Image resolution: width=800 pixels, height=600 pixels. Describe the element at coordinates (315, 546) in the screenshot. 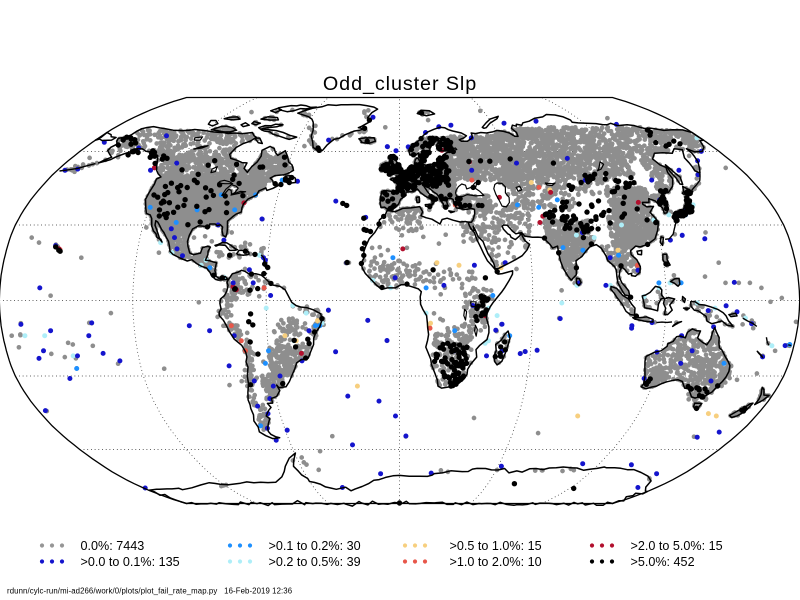

I see `svg-text: >0.1 to 0.2%: 30` at that location.